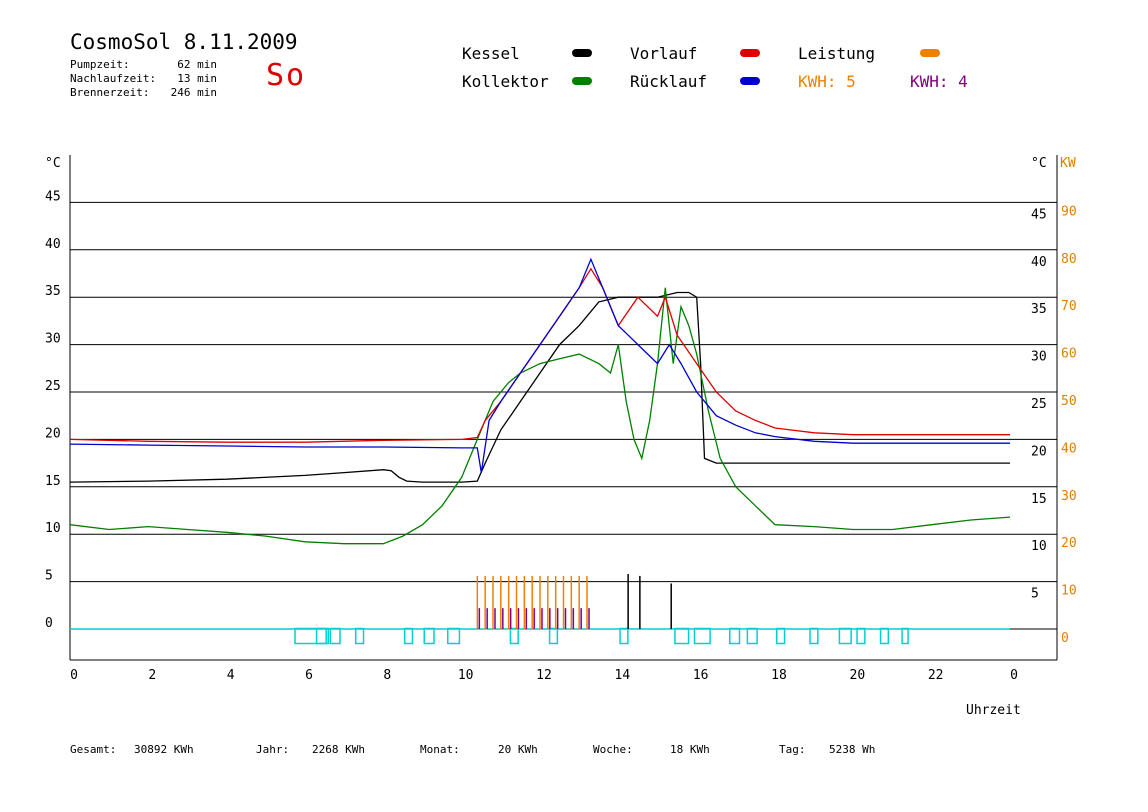  What do you see at coordinates (184, 42) in the screenshot?
I see `chart-title: CosmoSol 8.11.2009` at bounding box center [184, 42].